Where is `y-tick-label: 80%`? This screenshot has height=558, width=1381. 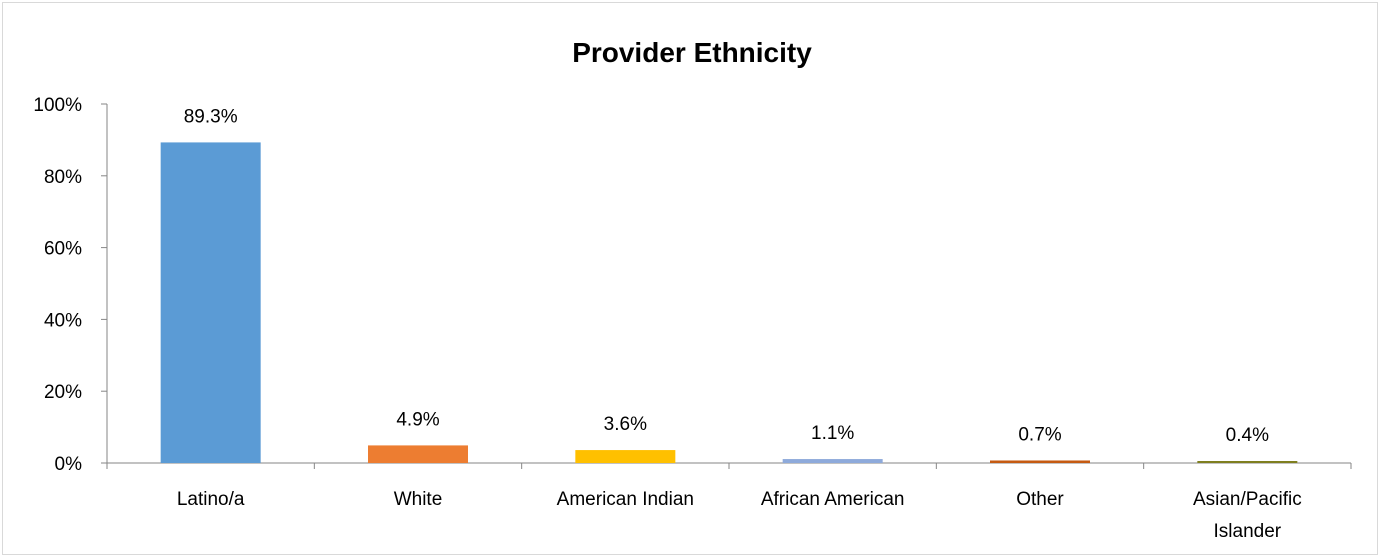
y-tick-label: 80% is located at coordinates (63, 177).